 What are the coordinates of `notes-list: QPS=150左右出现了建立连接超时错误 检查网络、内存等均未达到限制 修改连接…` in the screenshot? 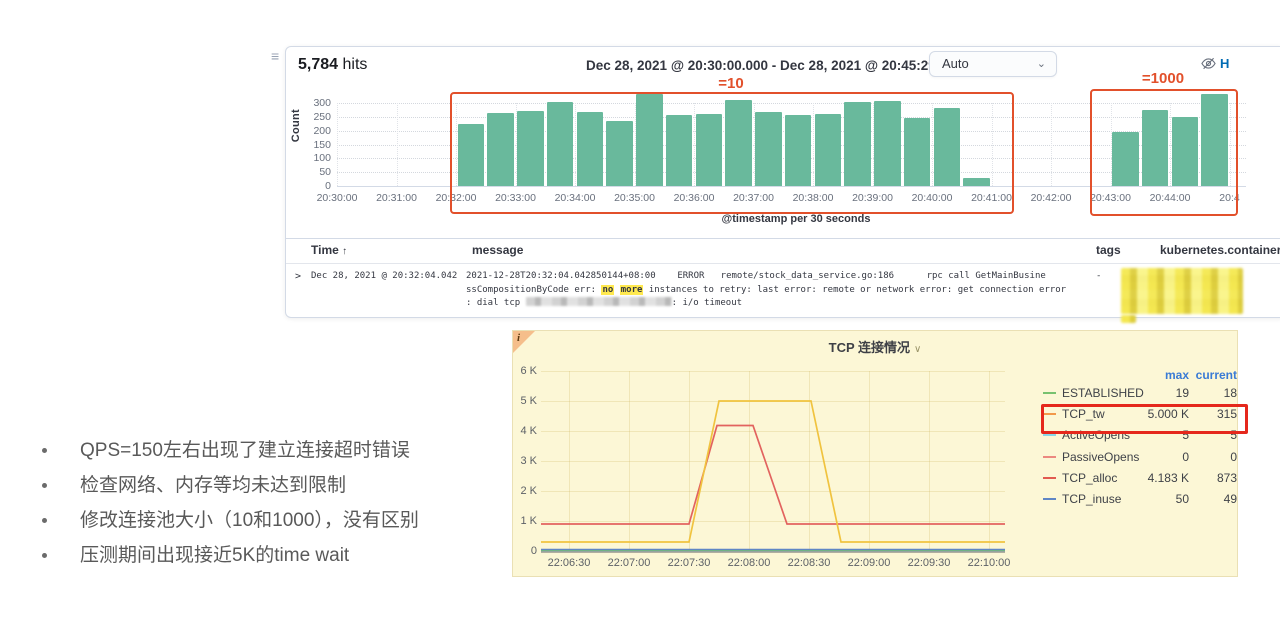 It's located at (271, 510).